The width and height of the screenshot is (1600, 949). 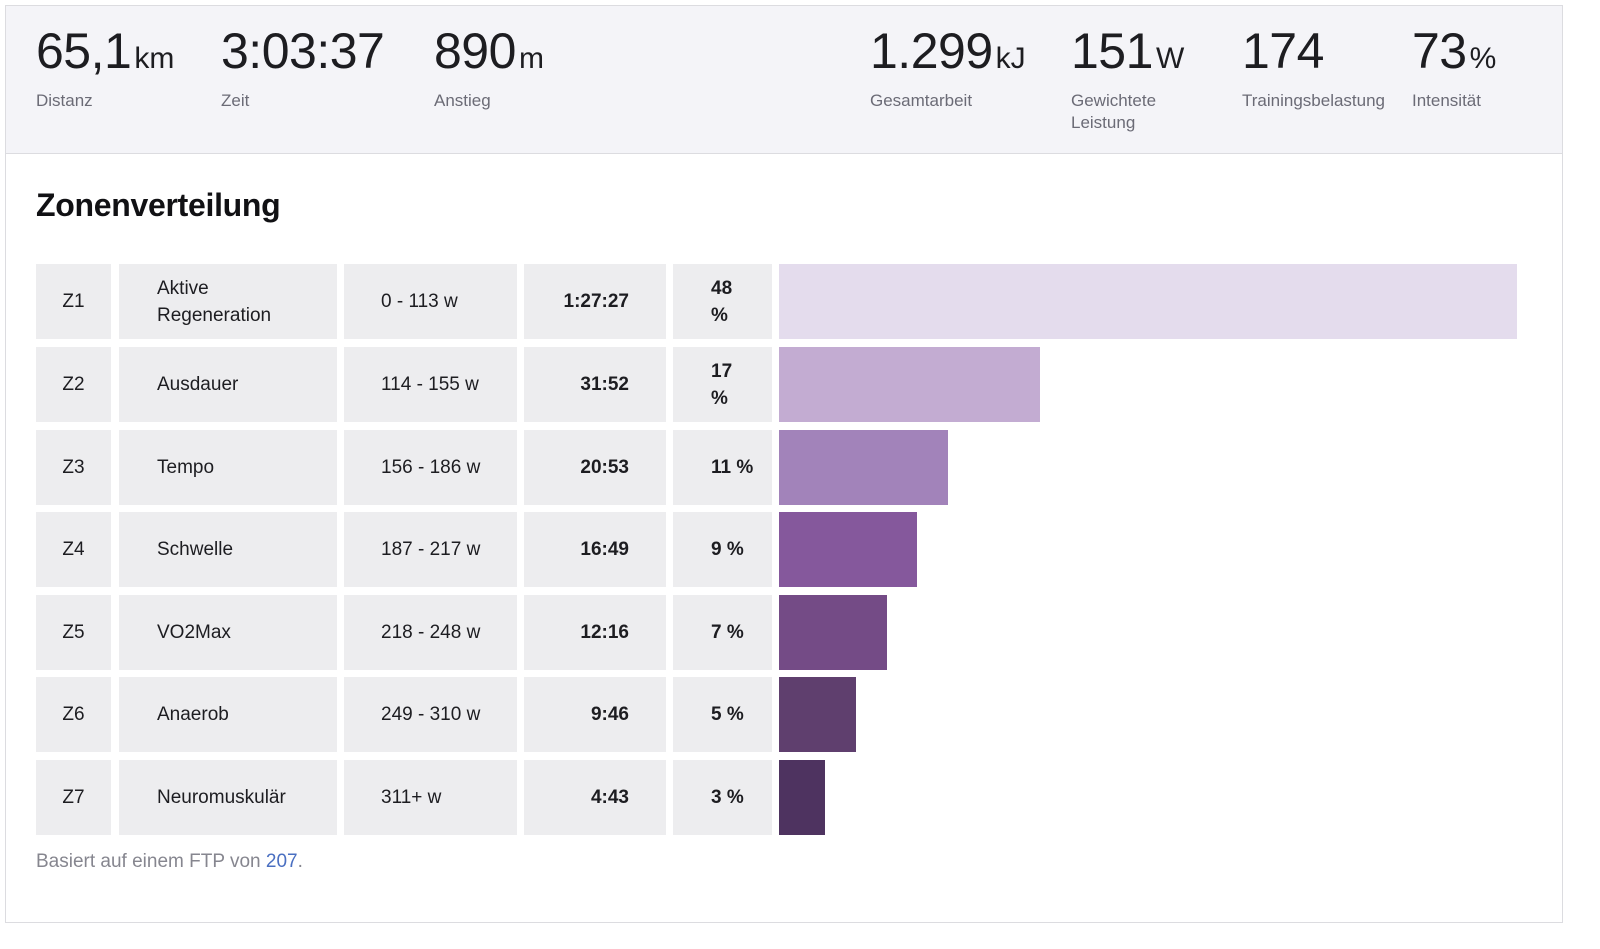 I want to click on stat-label: Anstieg, so click(x=462, y=100).